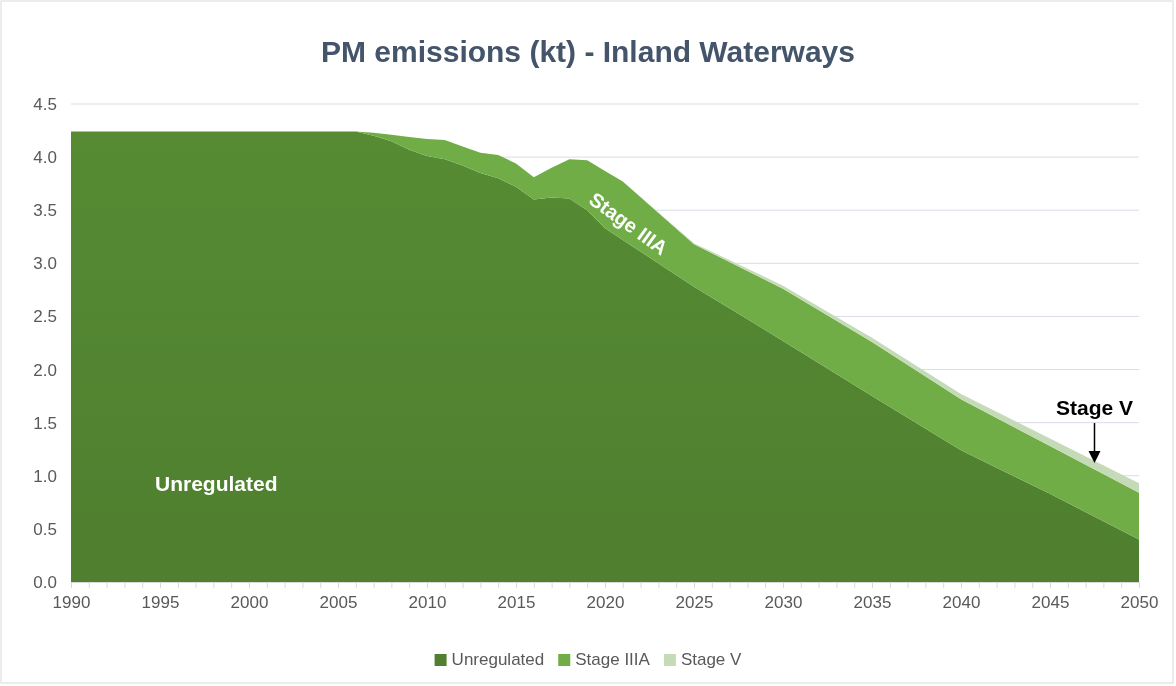  Describe the element at coordinates (71, 602) in the screenshot. I see `x-tick-label: 1990` at that location.